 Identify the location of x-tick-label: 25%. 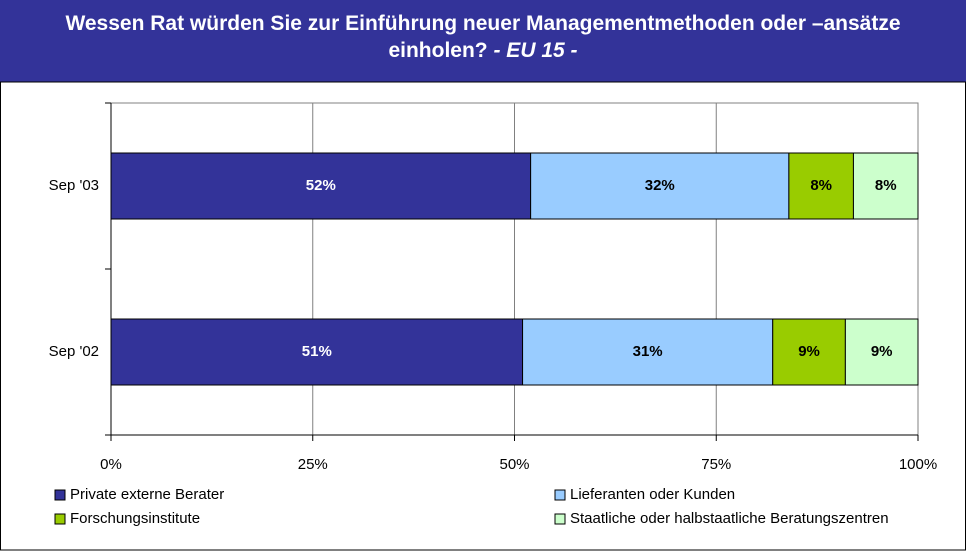
(313, 464).